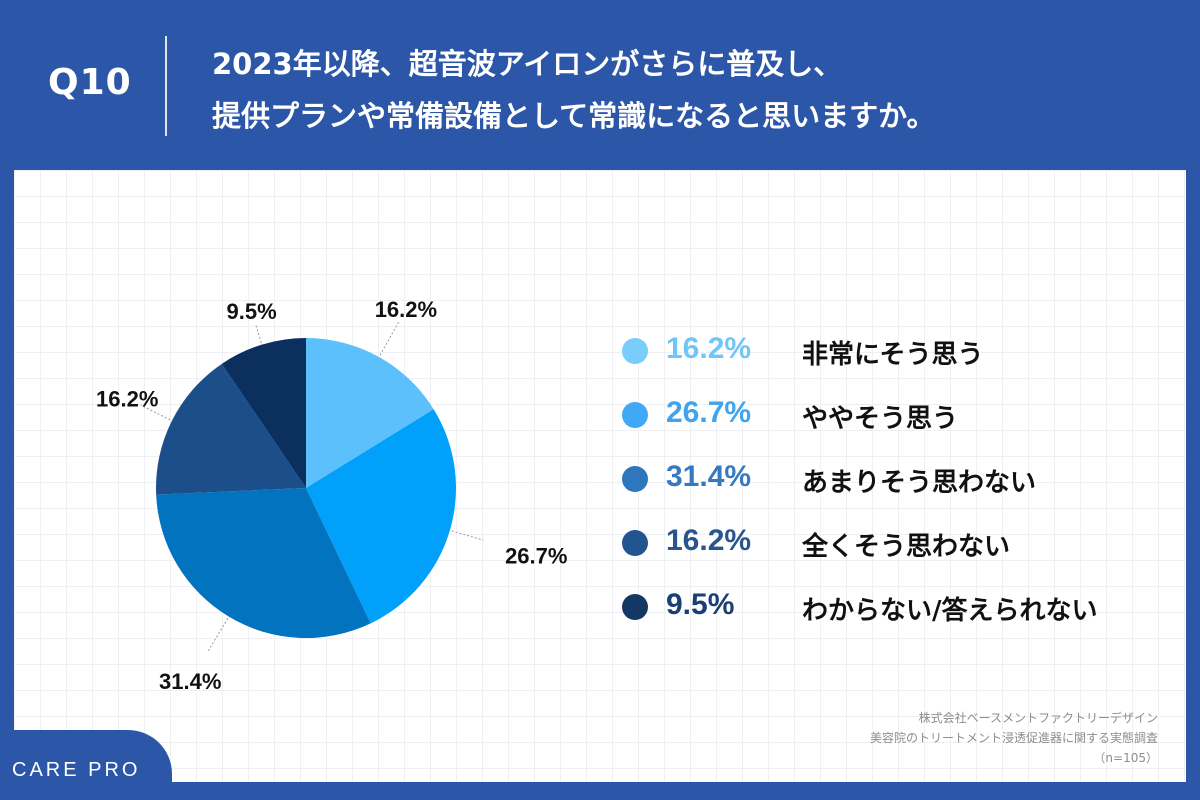  Describe the element at coordinates (700, 604) in the screenshot. I see `legend-percent: 9.5%` at that location.